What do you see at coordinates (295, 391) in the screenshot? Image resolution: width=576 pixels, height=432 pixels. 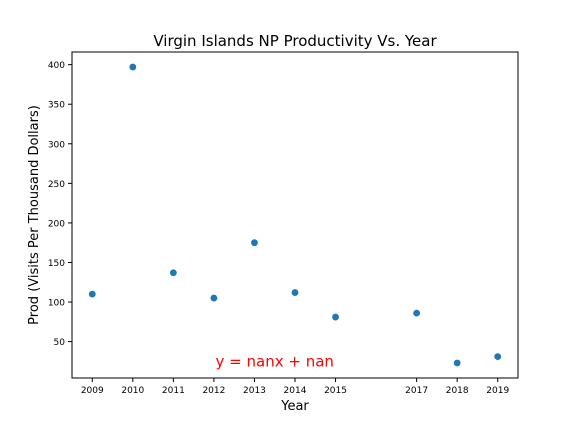 I see `x-tick-label: 2014` at bounding box center [295, 391].